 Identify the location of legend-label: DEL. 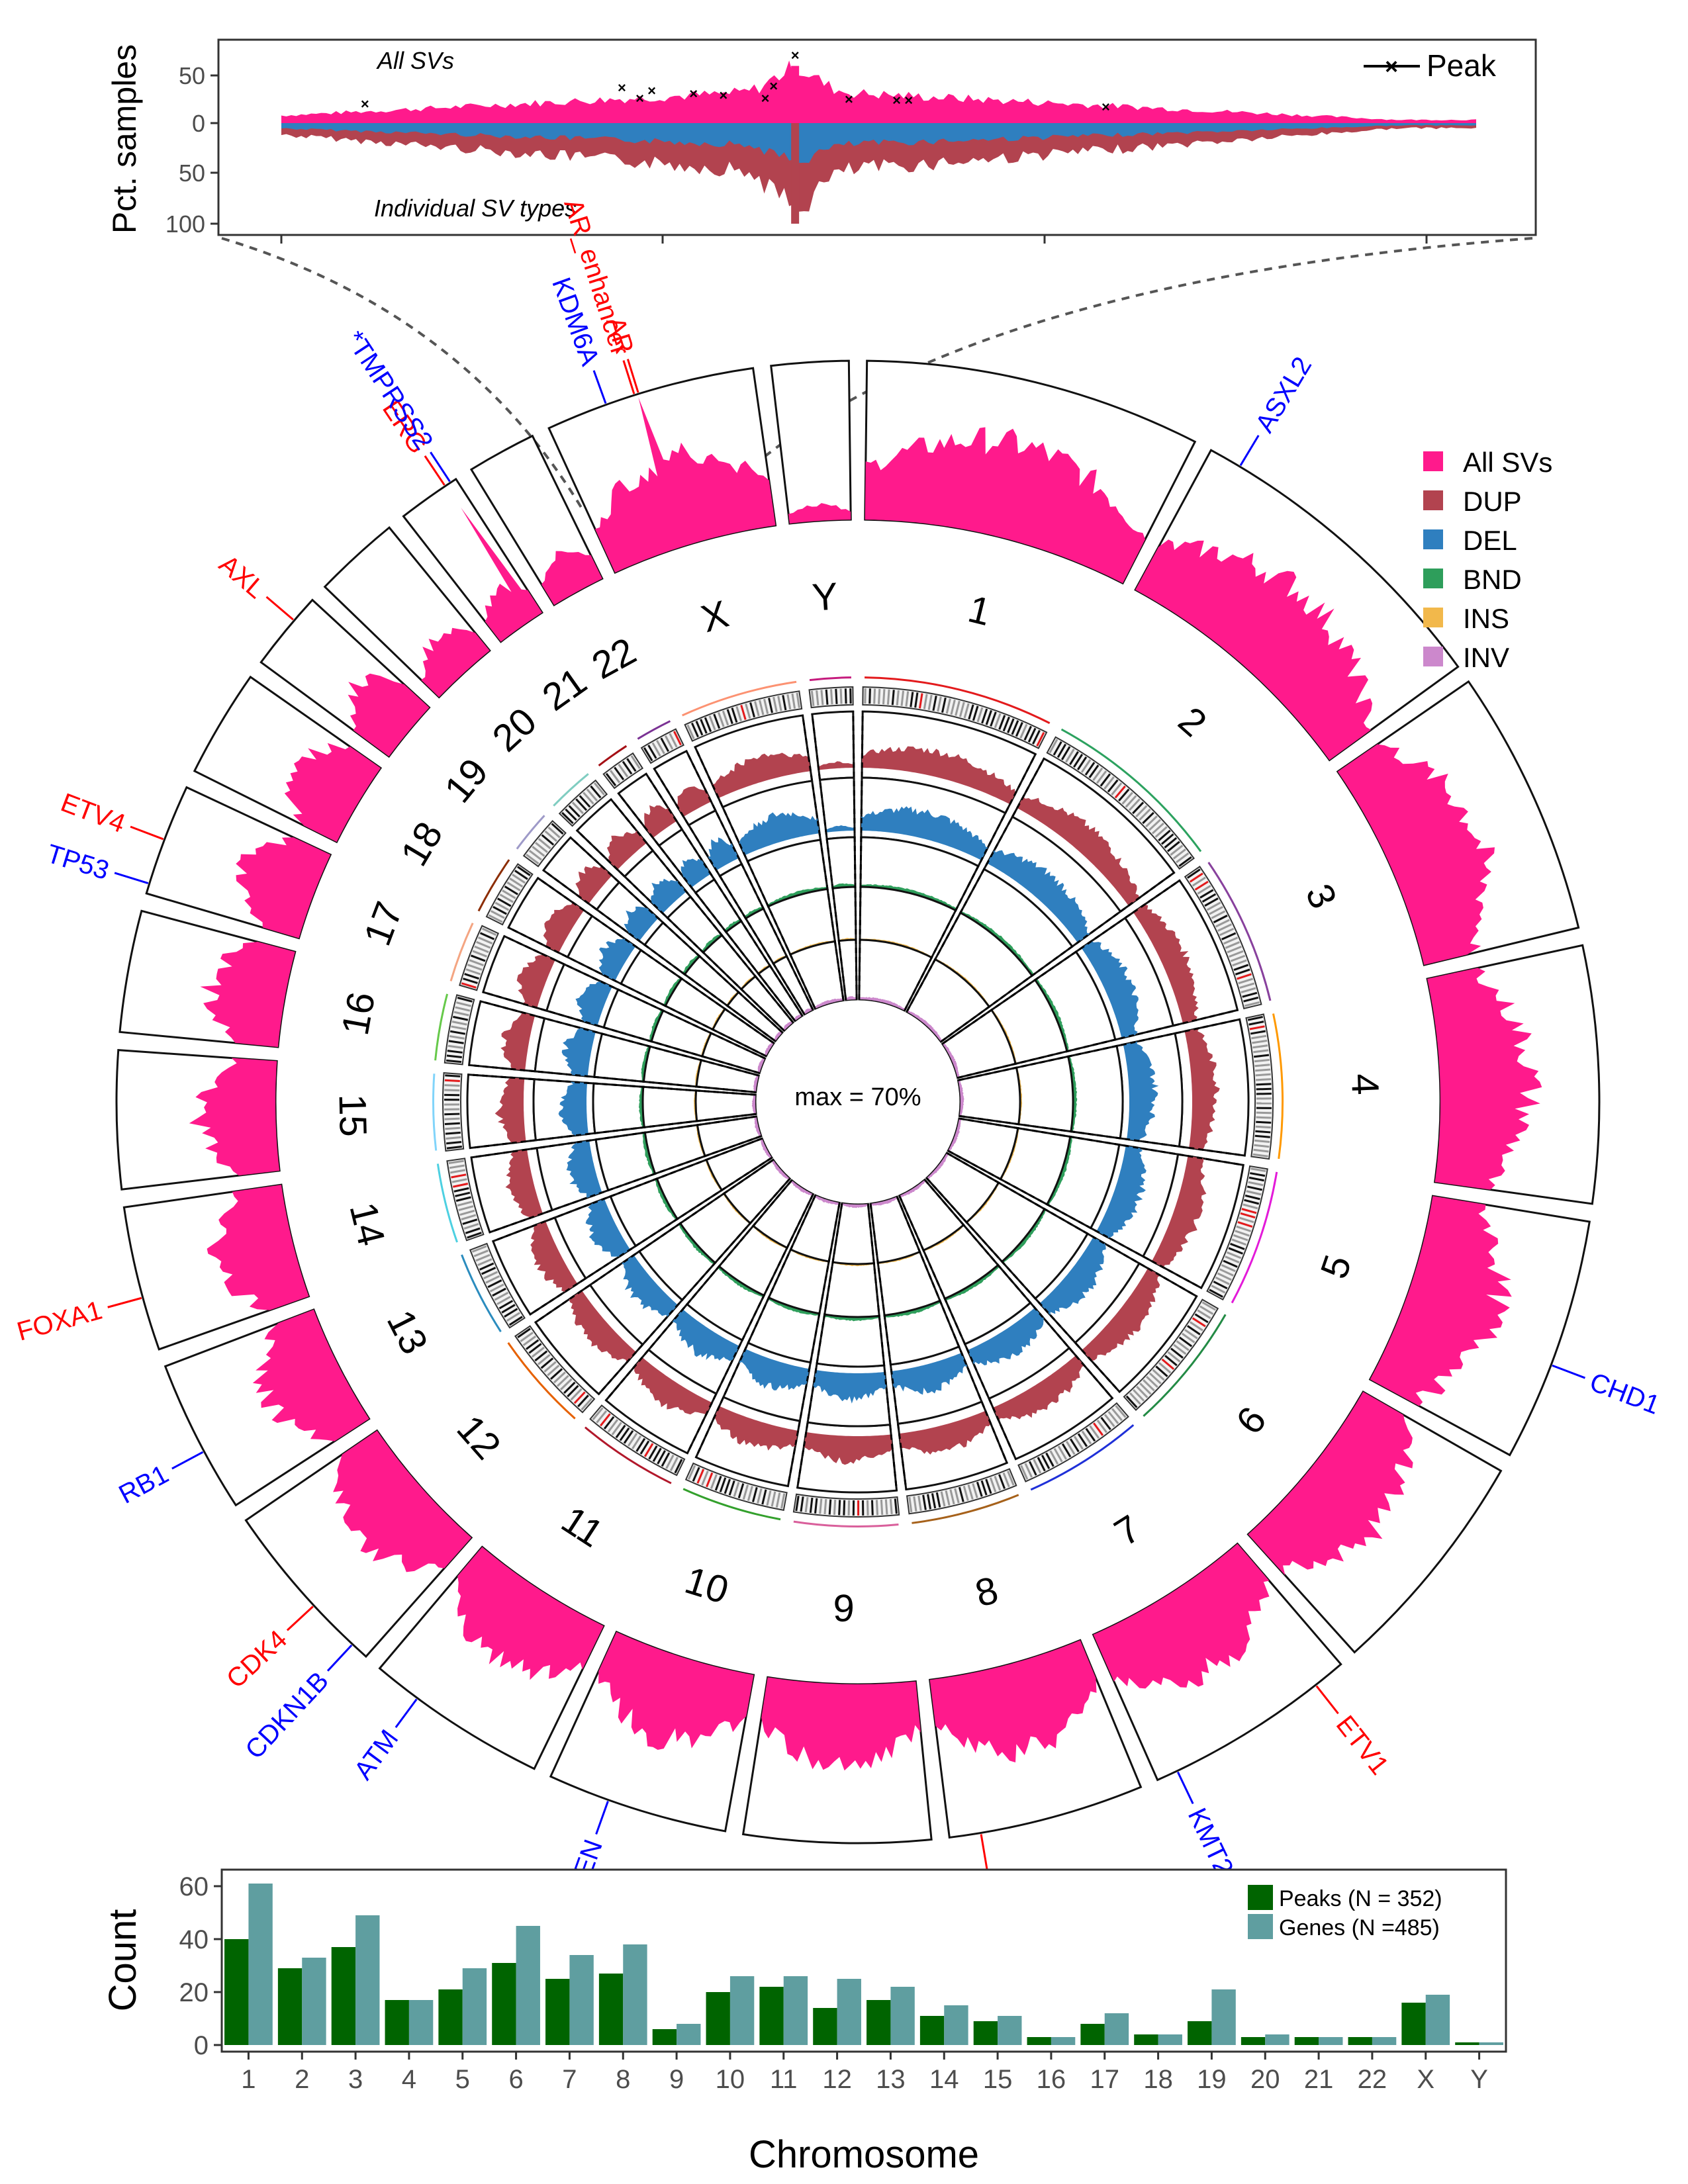
(1490, 540).